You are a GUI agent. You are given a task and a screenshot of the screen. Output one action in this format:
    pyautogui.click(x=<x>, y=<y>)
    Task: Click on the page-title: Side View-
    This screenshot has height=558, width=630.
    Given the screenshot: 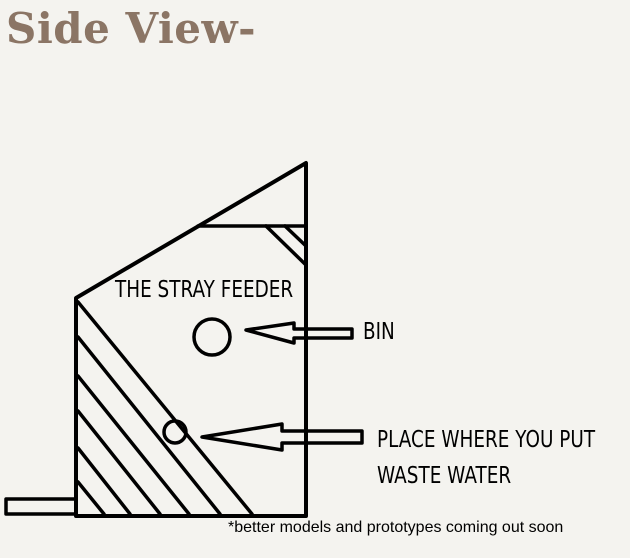 What is the action you would take?
    pyautogui.click(x=131, y=28)
    